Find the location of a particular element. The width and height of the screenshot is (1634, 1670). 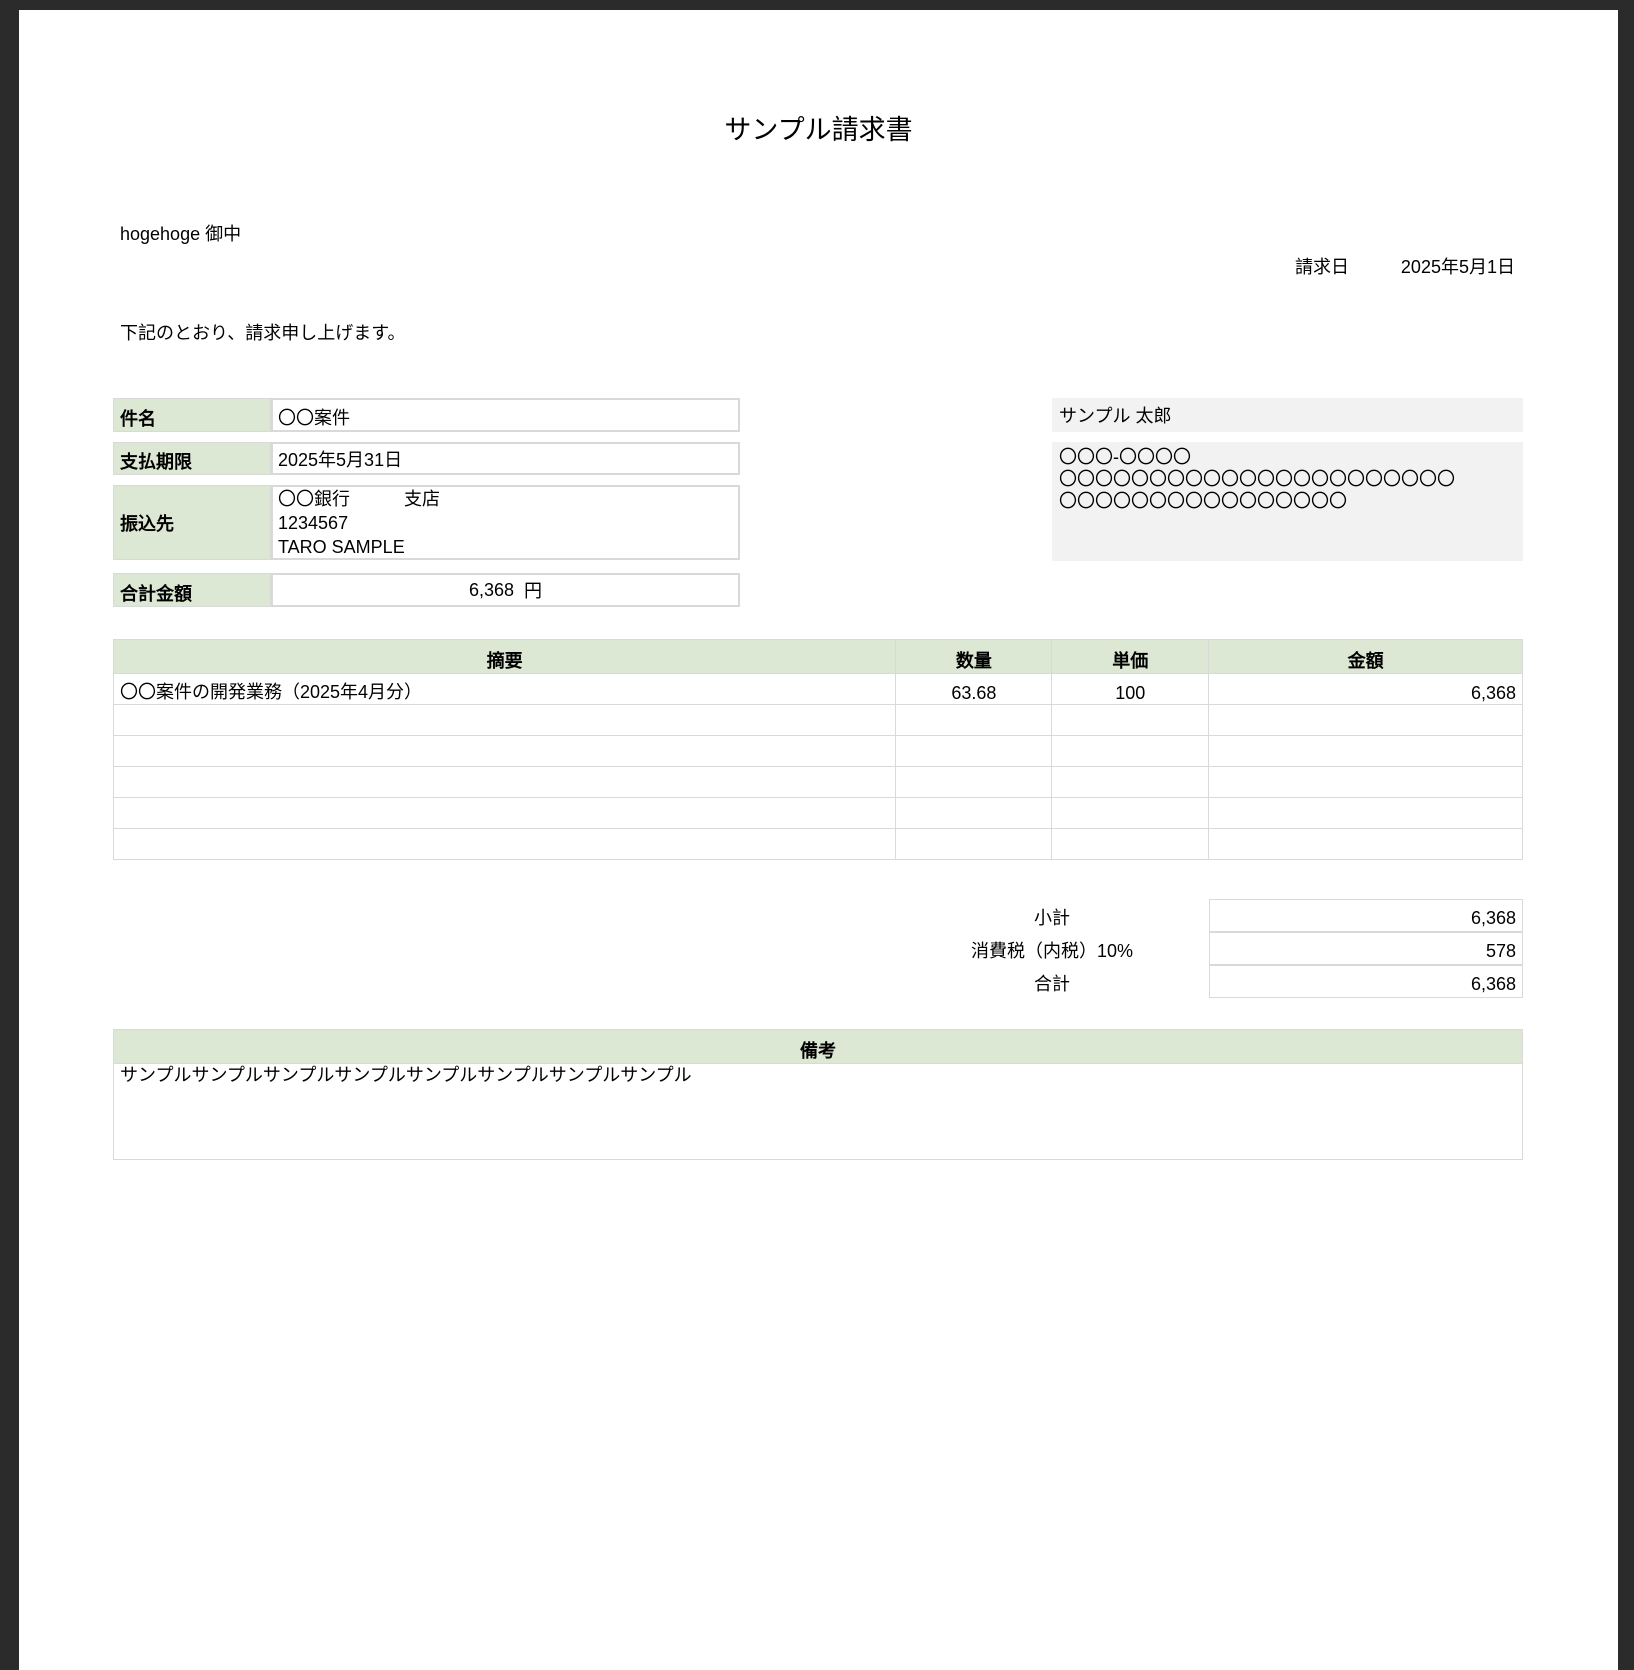

due-value: 2025年5月31日 is located at coordinates (505, 458).